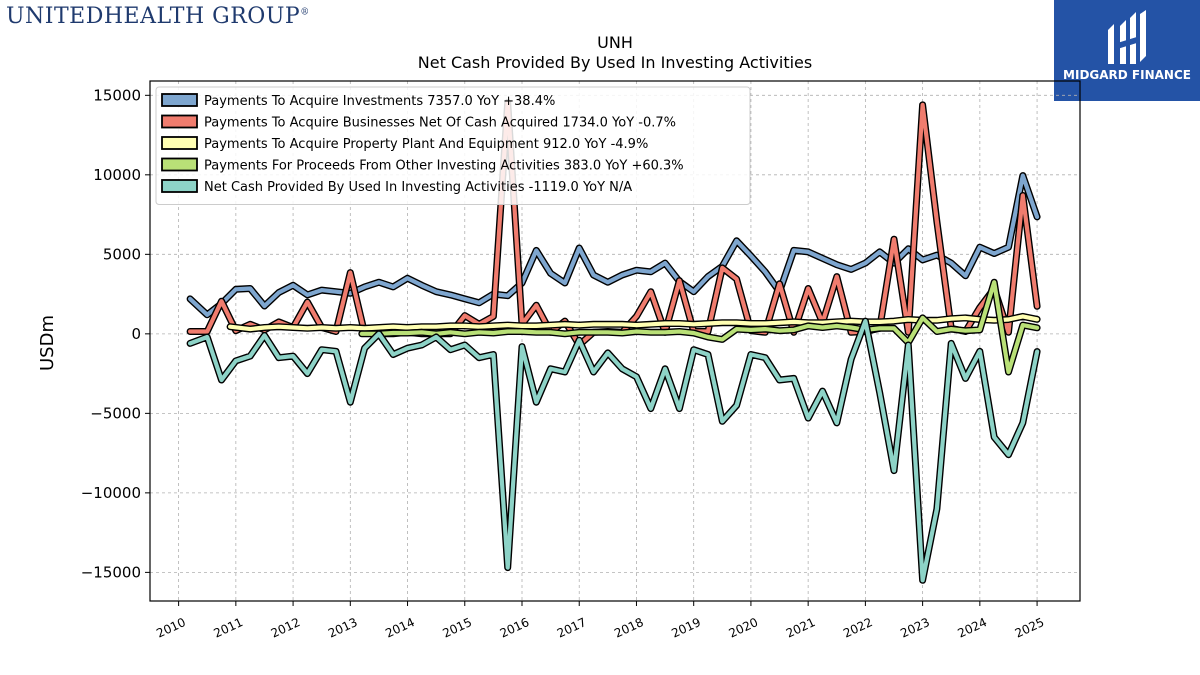  What do you see at coordinates (801, 628) in the screenshot?
I see `x-tick-label: 2021` at bounding box center [801, 628].